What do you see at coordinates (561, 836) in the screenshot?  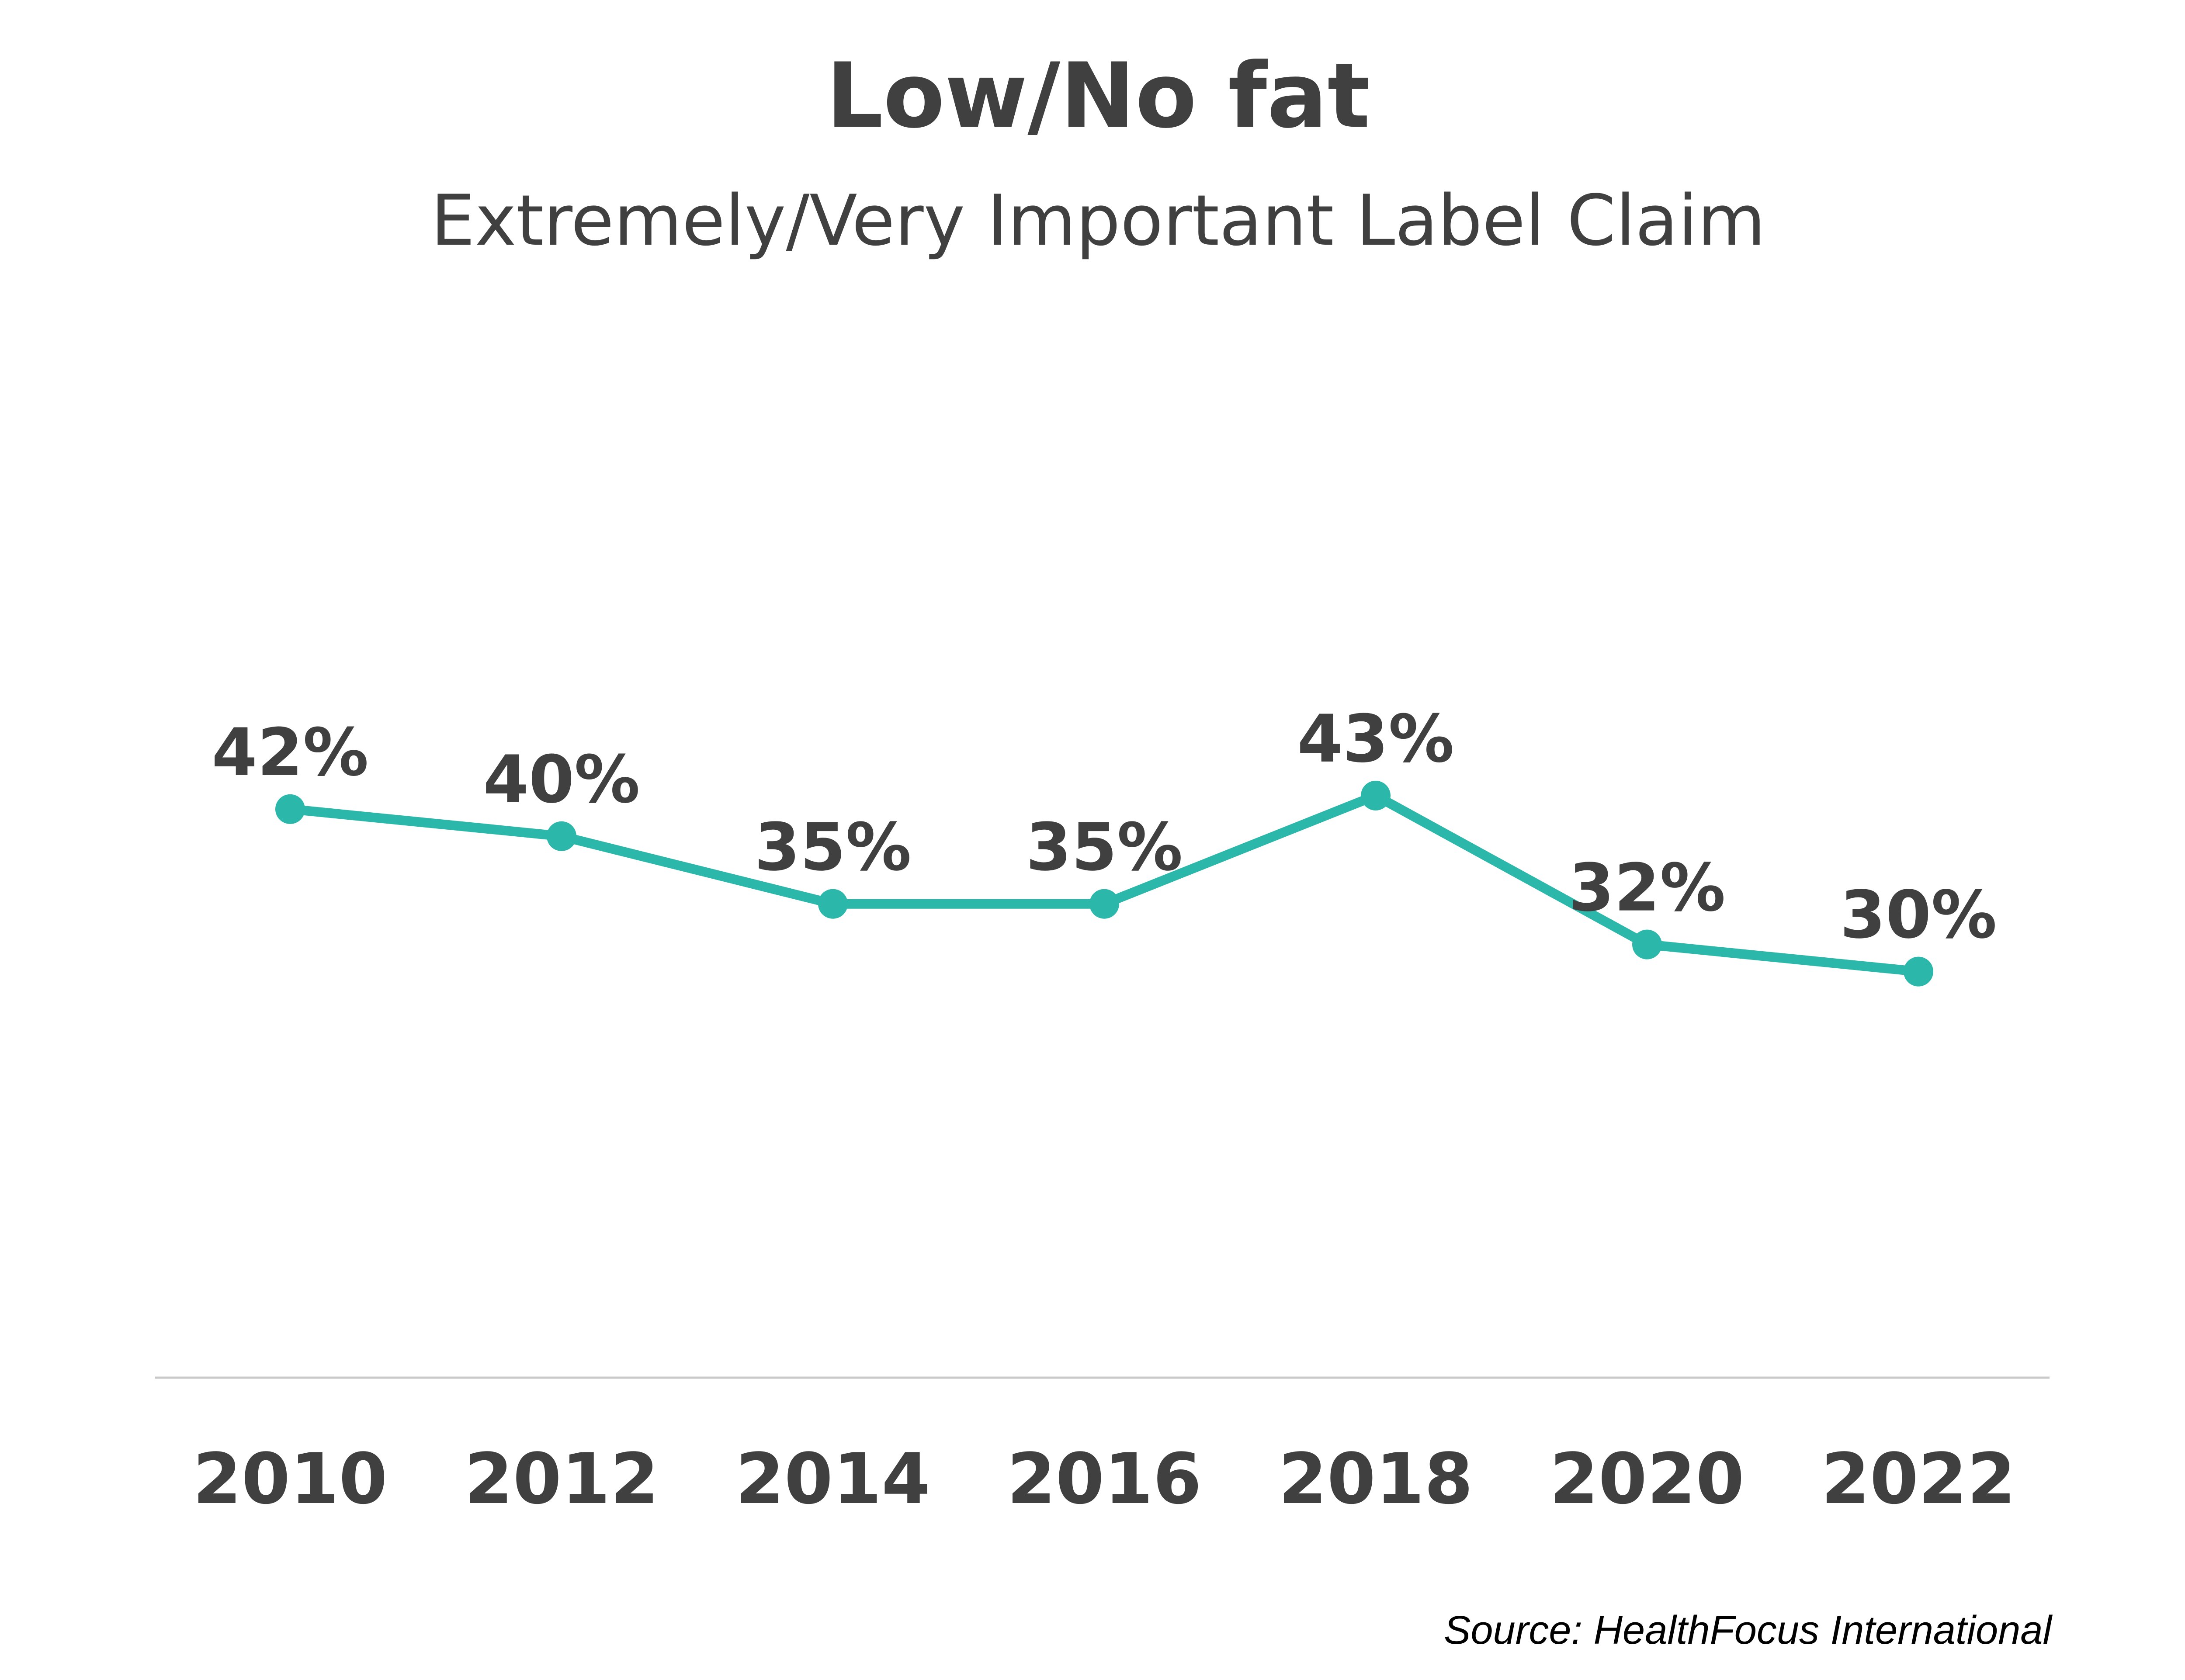 I see `data-point-2012` at bounding box center [561, 836].